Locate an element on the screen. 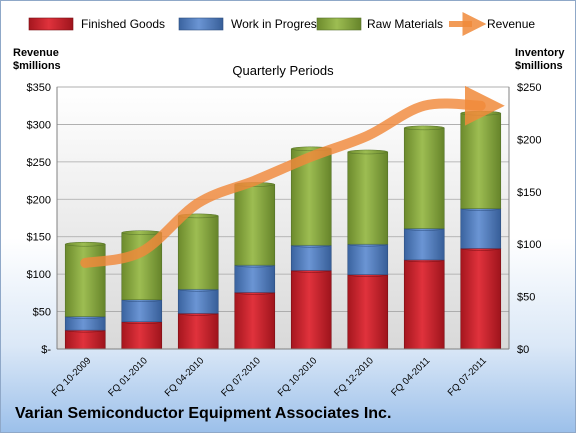  legend-item-work-in-progress: Work in Progress is located at coordinates (250, 24).